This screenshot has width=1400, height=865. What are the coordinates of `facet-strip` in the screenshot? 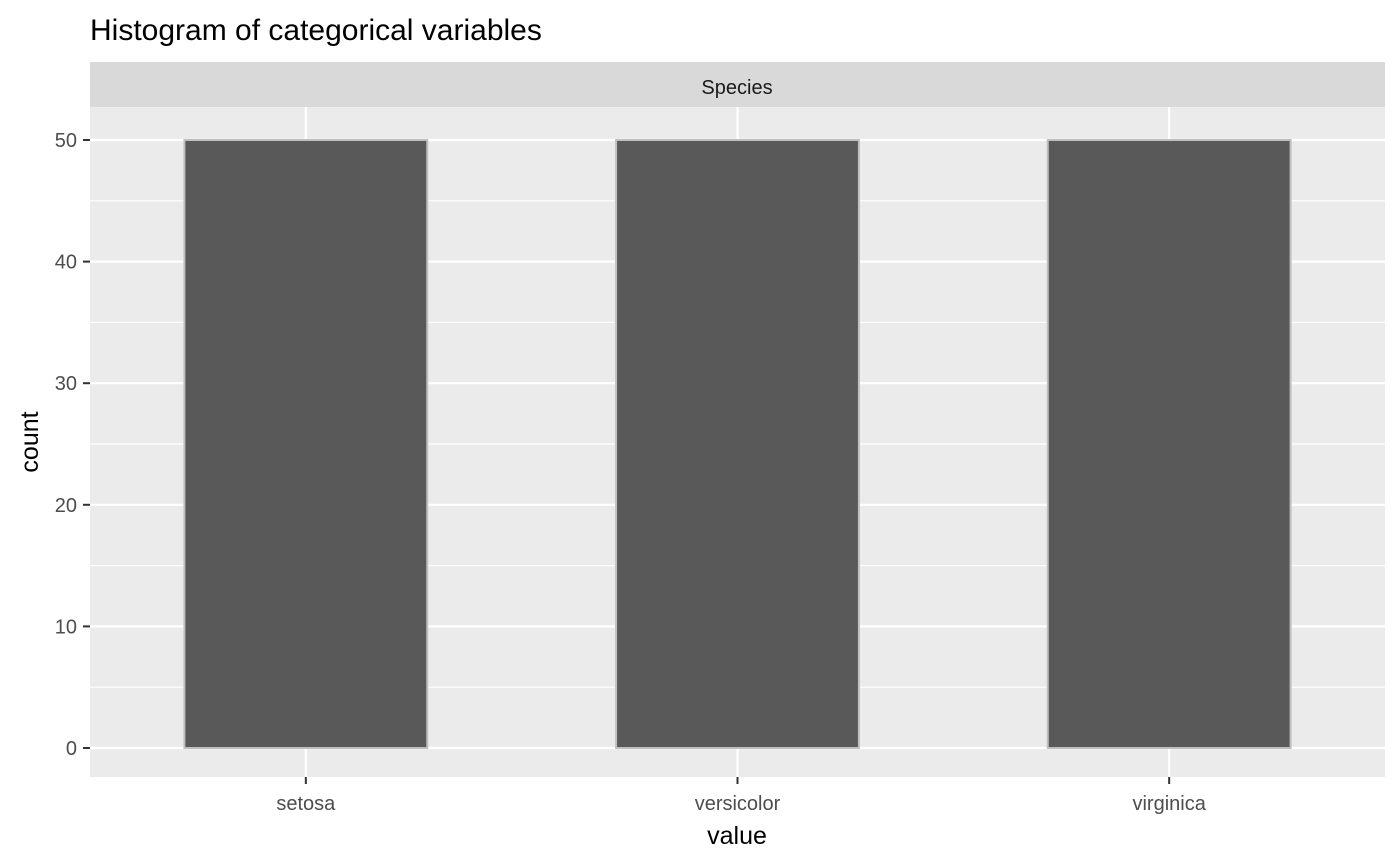 It's located at (737, 84).